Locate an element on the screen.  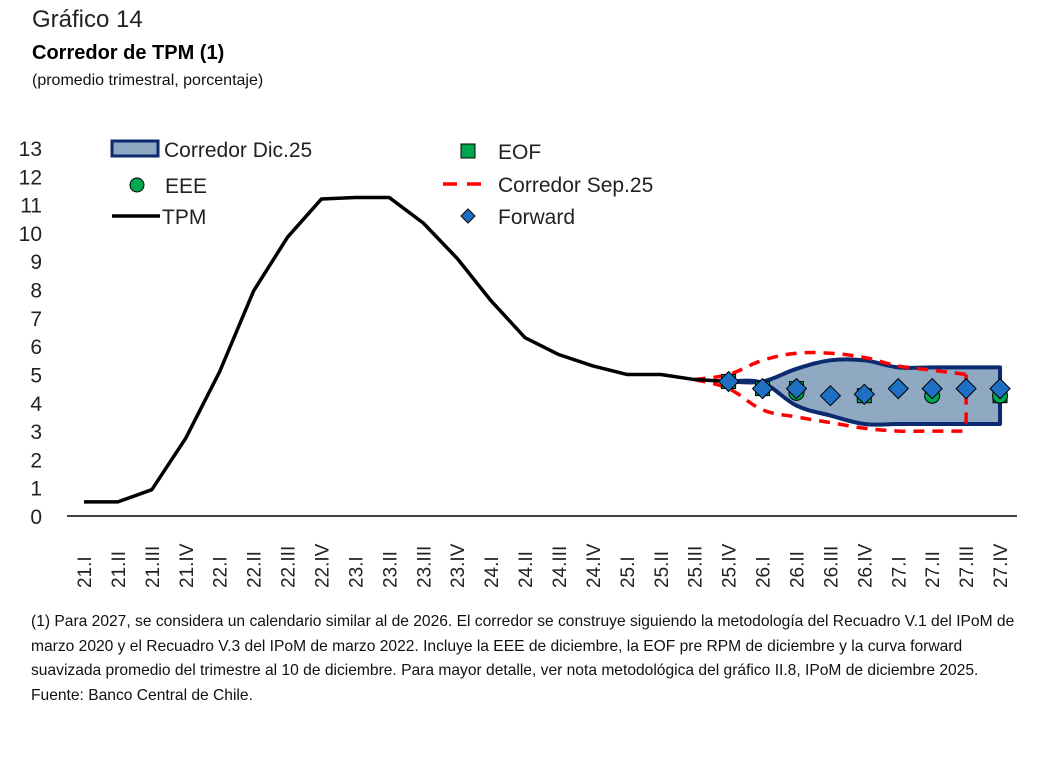
legend-forward-icon is located at coordinates (468, 216).